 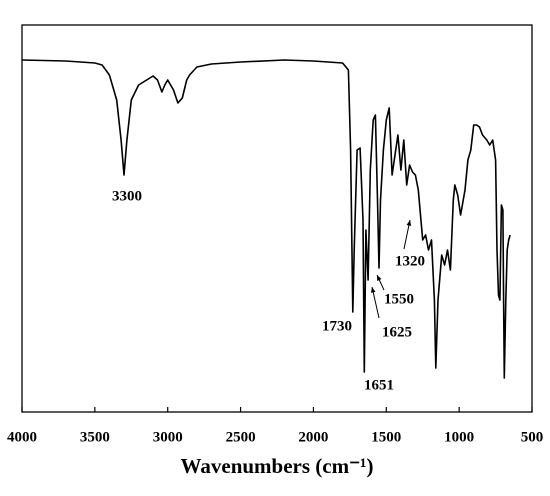 What do you see at coordinates (22, 437) in the screenshot?
I see `x-tick-label: 4000` at bounding box center [22, 437].